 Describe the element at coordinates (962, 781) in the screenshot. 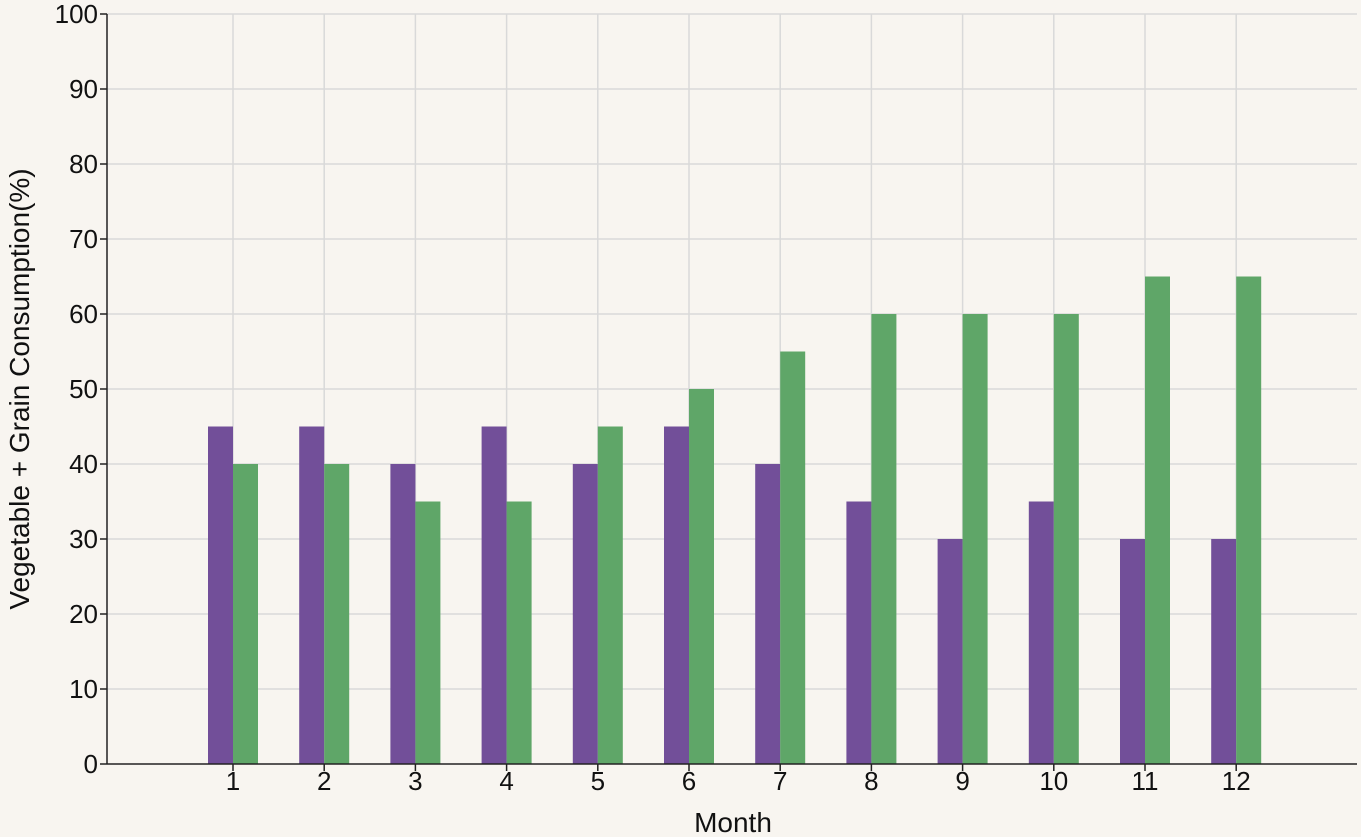

I see `x-tick-label: 9` at that location.